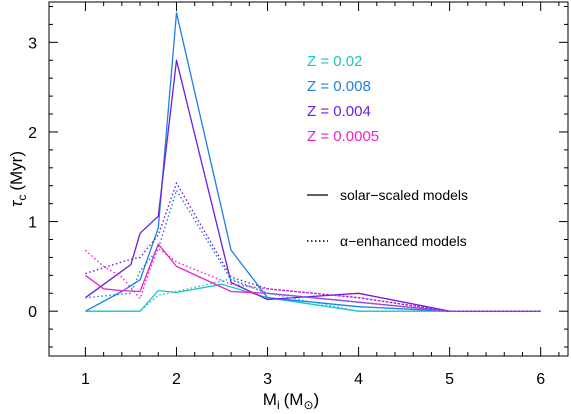 The image size is (571, 414). What do you see at coordinates (403, 241) in the screenshot?
I see `style-label: α−enhanced models` at bounding box center [403, 241].